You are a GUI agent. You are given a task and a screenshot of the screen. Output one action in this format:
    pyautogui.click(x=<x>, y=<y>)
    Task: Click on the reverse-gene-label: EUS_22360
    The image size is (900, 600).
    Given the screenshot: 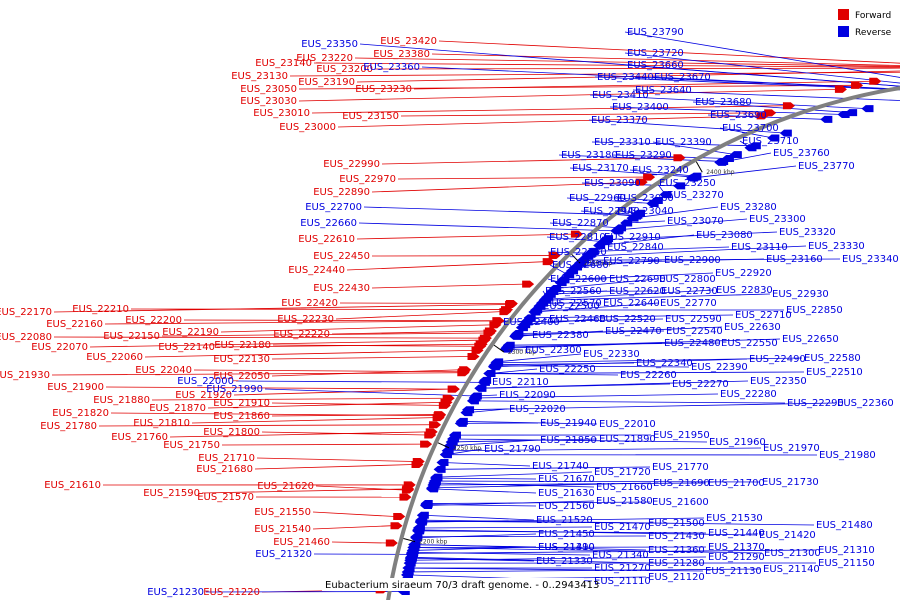 What is the action you would take?
    pyautogui.click(x=865, y=403)
    